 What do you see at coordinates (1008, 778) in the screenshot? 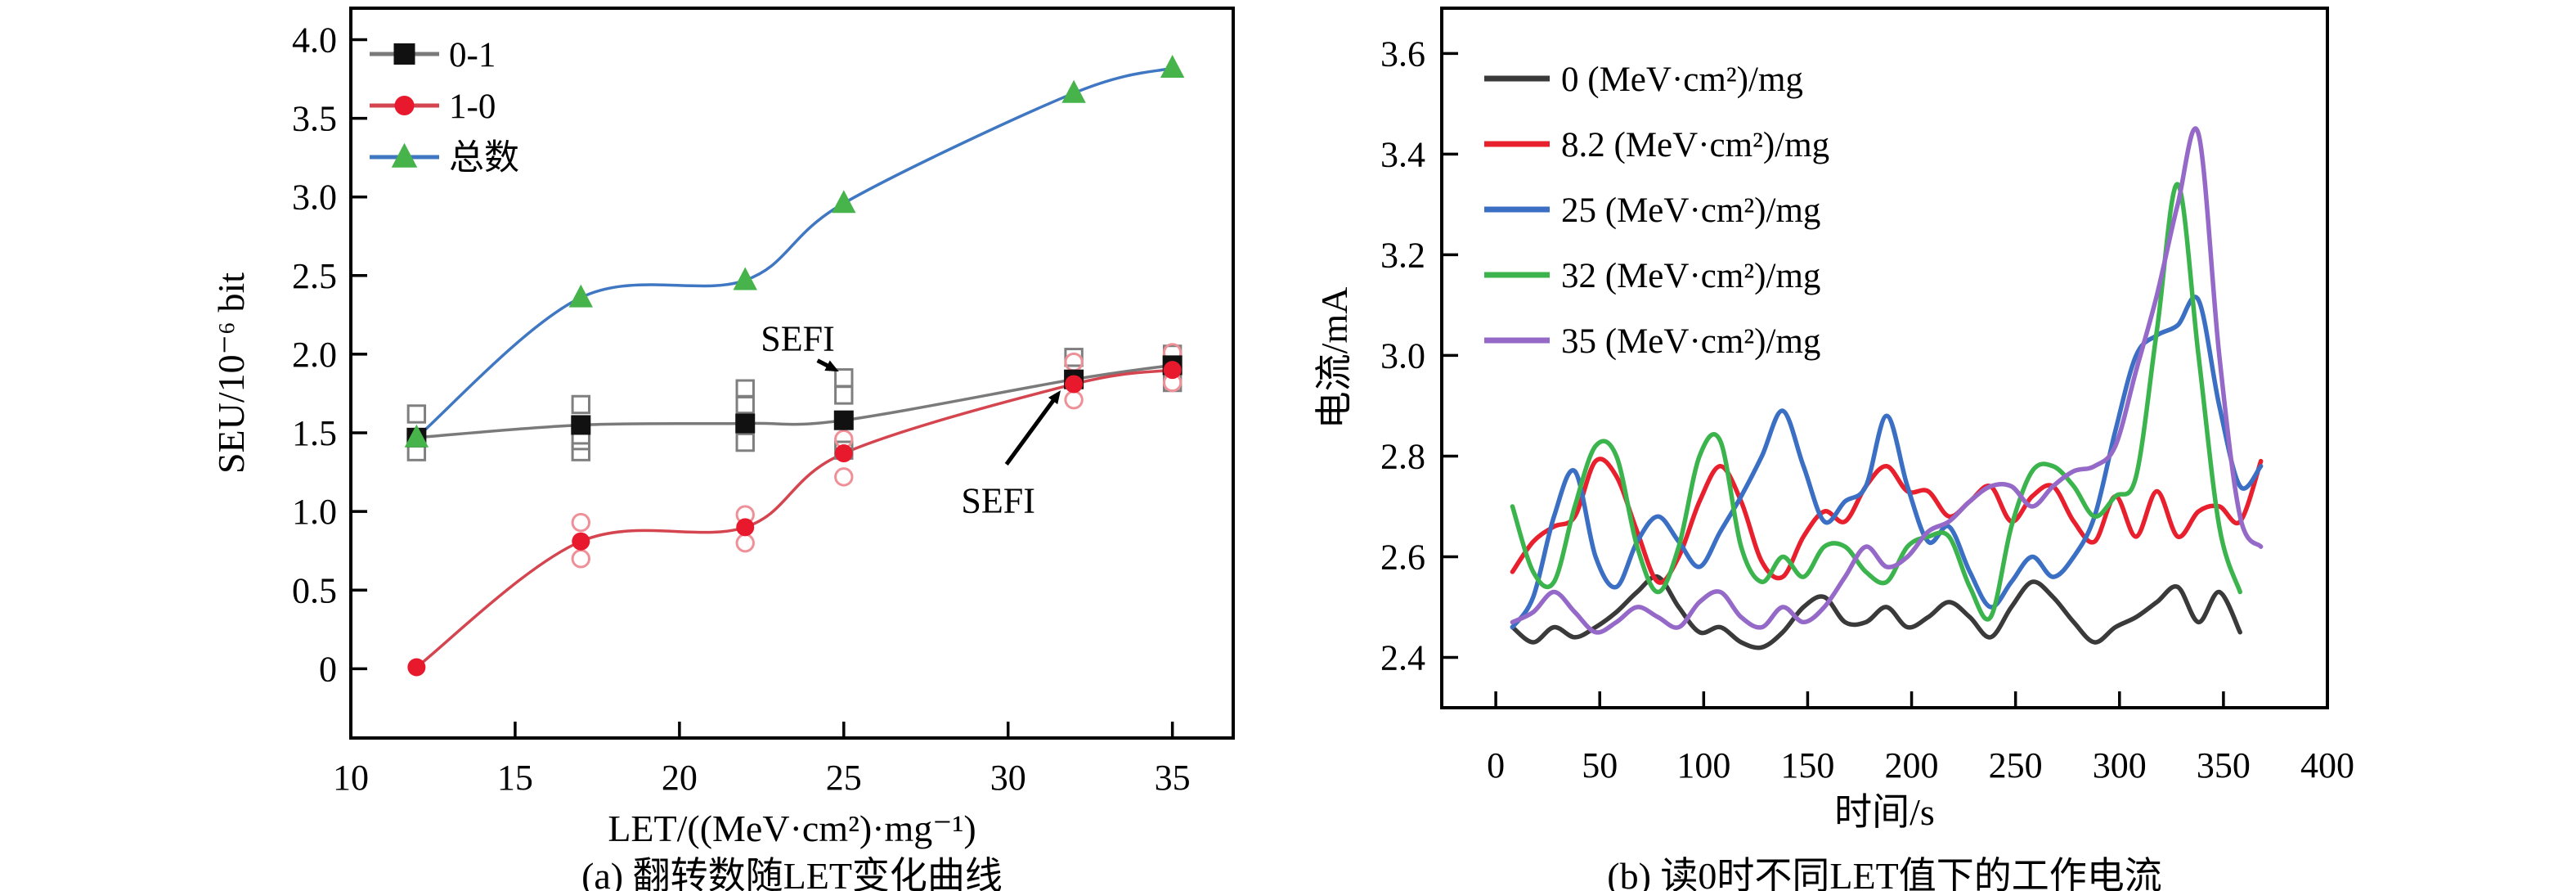
I see `x-tick-label: 30` at bounding box center [1008, 778].